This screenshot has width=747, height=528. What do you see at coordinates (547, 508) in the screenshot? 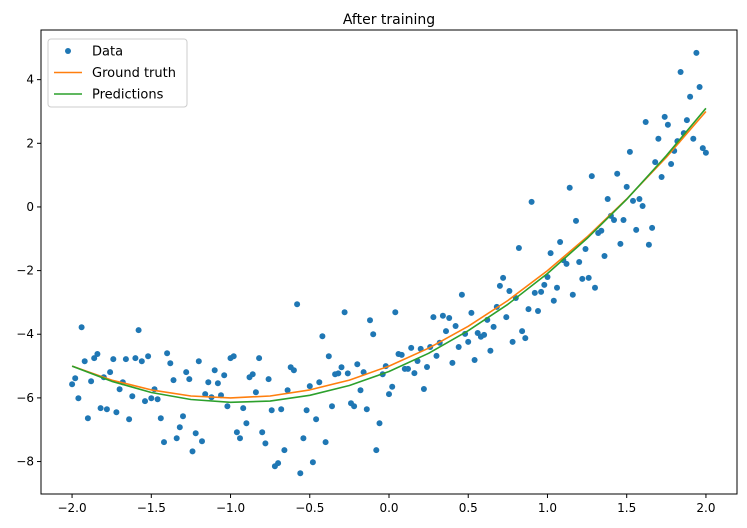
I see `x-tick-label: 1.0` at bounding box center [547, 508].